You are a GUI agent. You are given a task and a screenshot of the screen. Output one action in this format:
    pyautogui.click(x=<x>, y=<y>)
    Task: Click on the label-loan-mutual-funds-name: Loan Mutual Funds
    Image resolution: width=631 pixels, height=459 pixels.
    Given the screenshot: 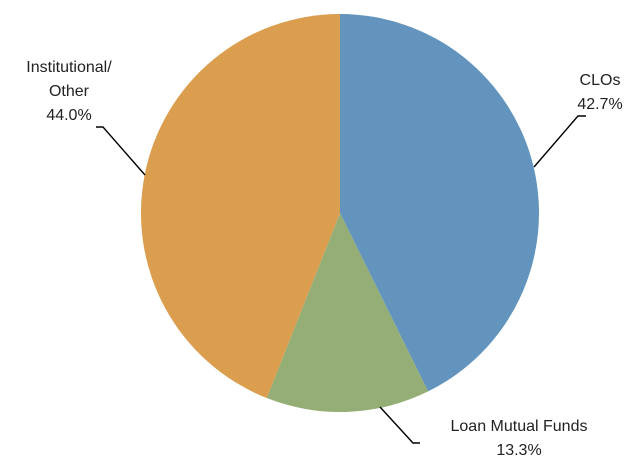 What is the action you would take?
    pyautogui.click(x=519, y=426)
    